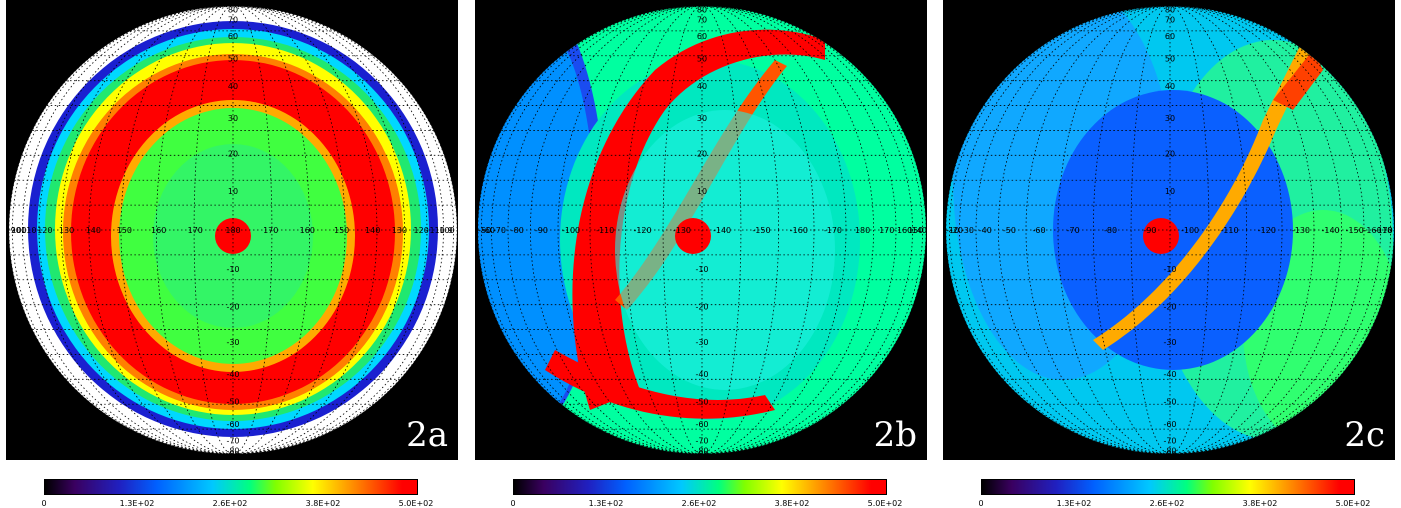 The image size is (1401, 508). What do you see at coordinates (513, 503) in the screenshot?
I see `colorbar-tick: 0` at bounding box center [513, 503].